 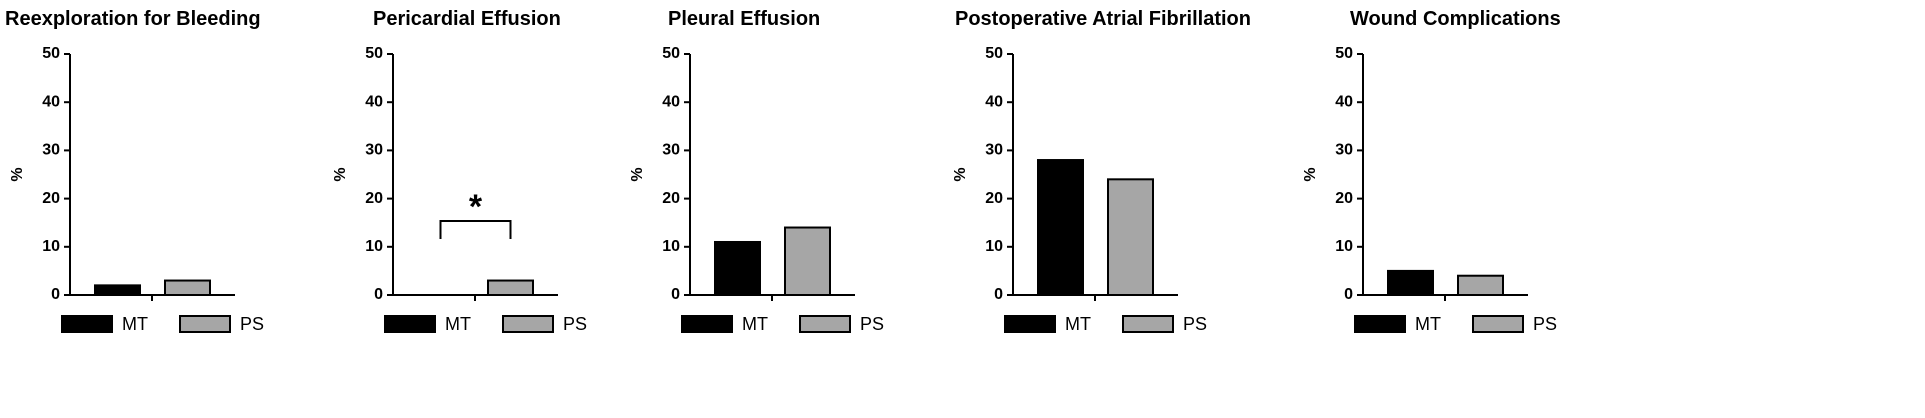 What do you see at coordinates (1455, 19) in the screenshot?
I see `chart-title: Wound Complications` at bounding box center [1455, 19].